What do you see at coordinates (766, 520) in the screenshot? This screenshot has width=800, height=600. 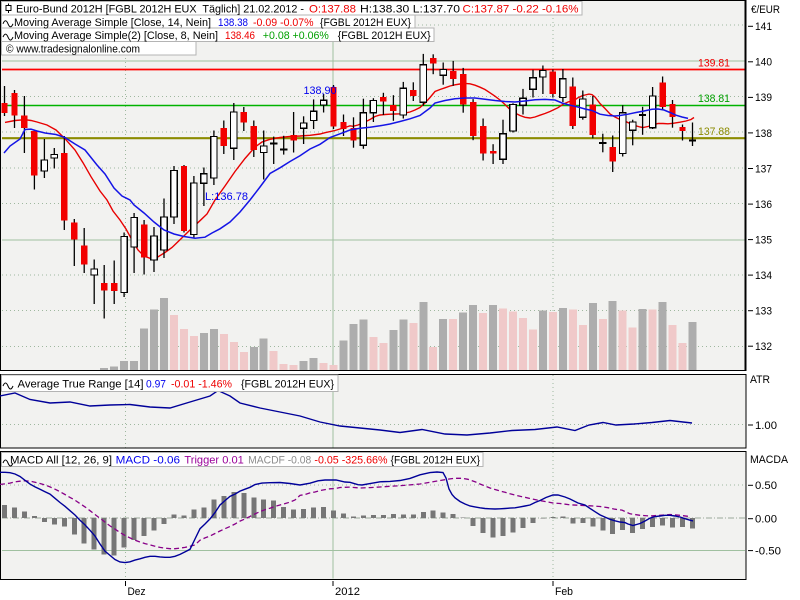 I see `svg-text: 0.00` at bounding box center [766, 520].